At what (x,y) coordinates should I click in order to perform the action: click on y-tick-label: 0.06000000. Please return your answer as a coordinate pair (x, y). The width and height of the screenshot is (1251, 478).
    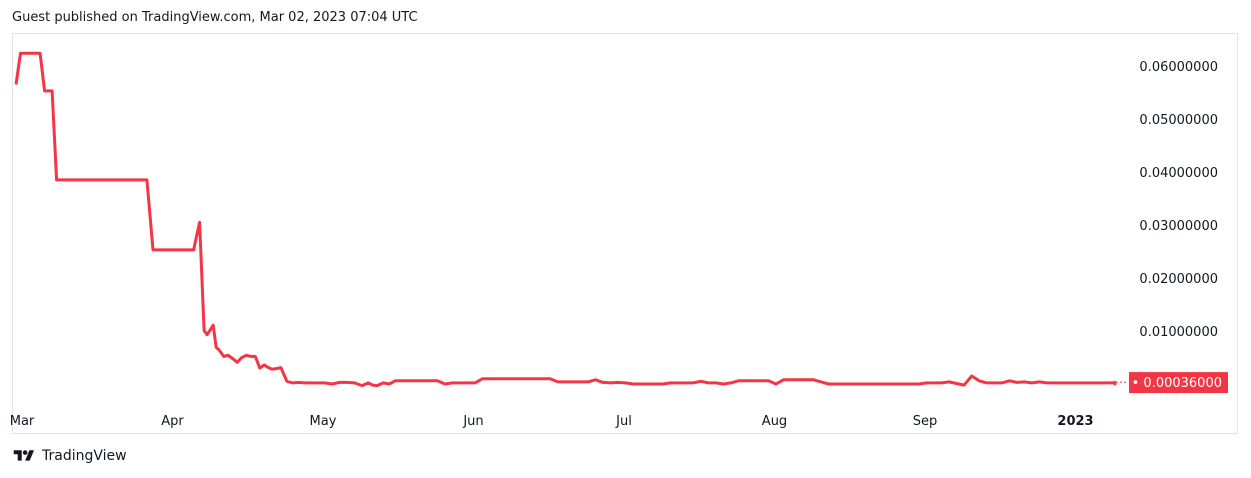
    Looking at the image, I should click on (1178, 67).